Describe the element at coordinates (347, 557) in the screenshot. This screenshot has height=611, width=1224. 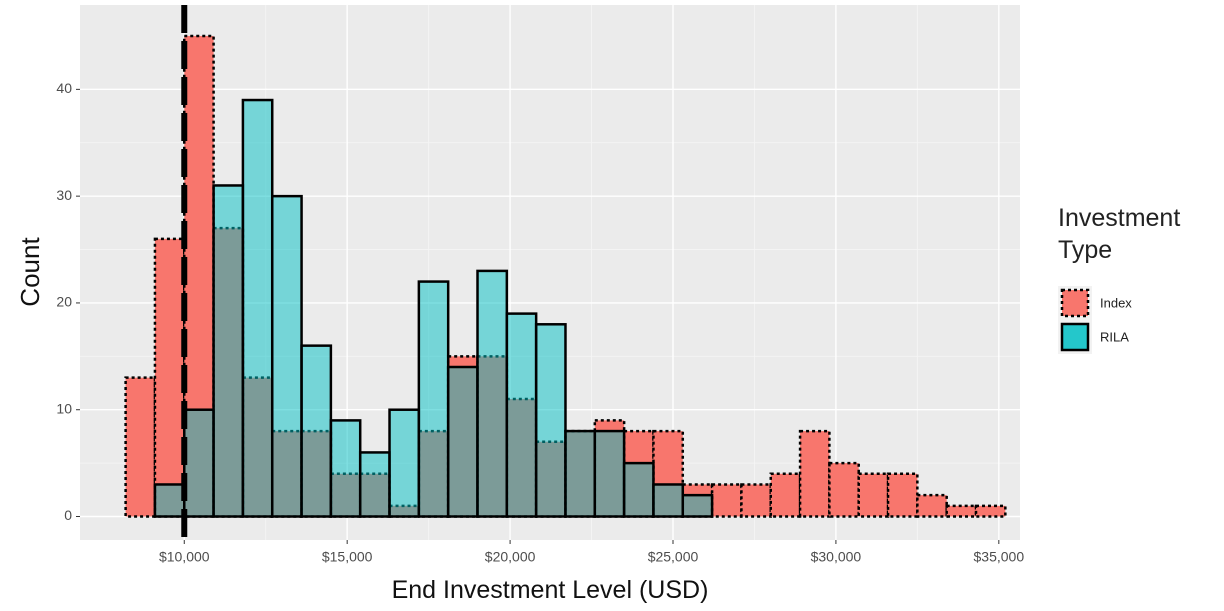
I see `x-tick-label: $15,000` at that location.